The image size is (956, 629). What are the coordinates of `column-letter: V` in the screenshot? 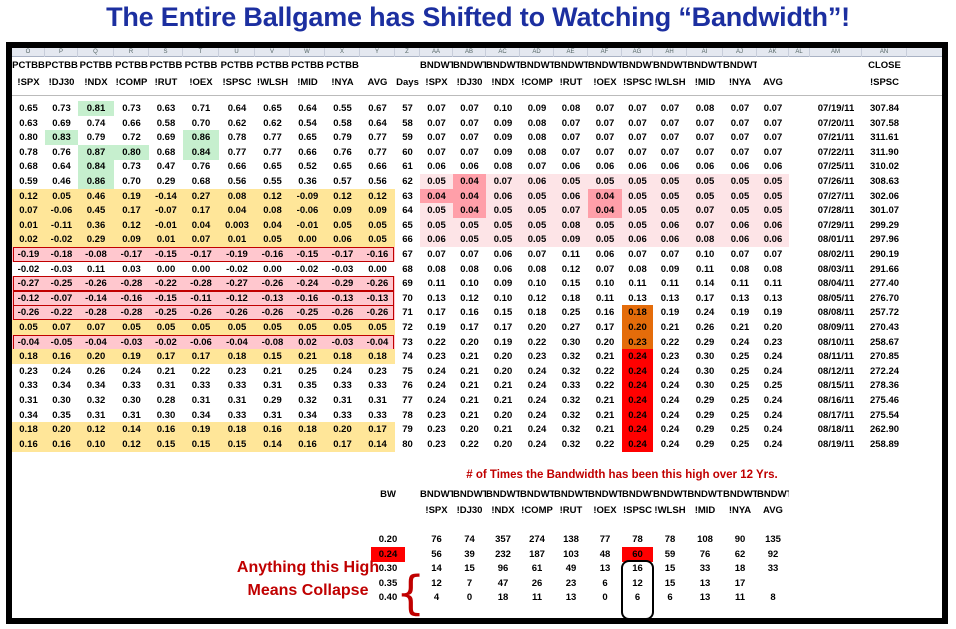 It's located at (272, 52).